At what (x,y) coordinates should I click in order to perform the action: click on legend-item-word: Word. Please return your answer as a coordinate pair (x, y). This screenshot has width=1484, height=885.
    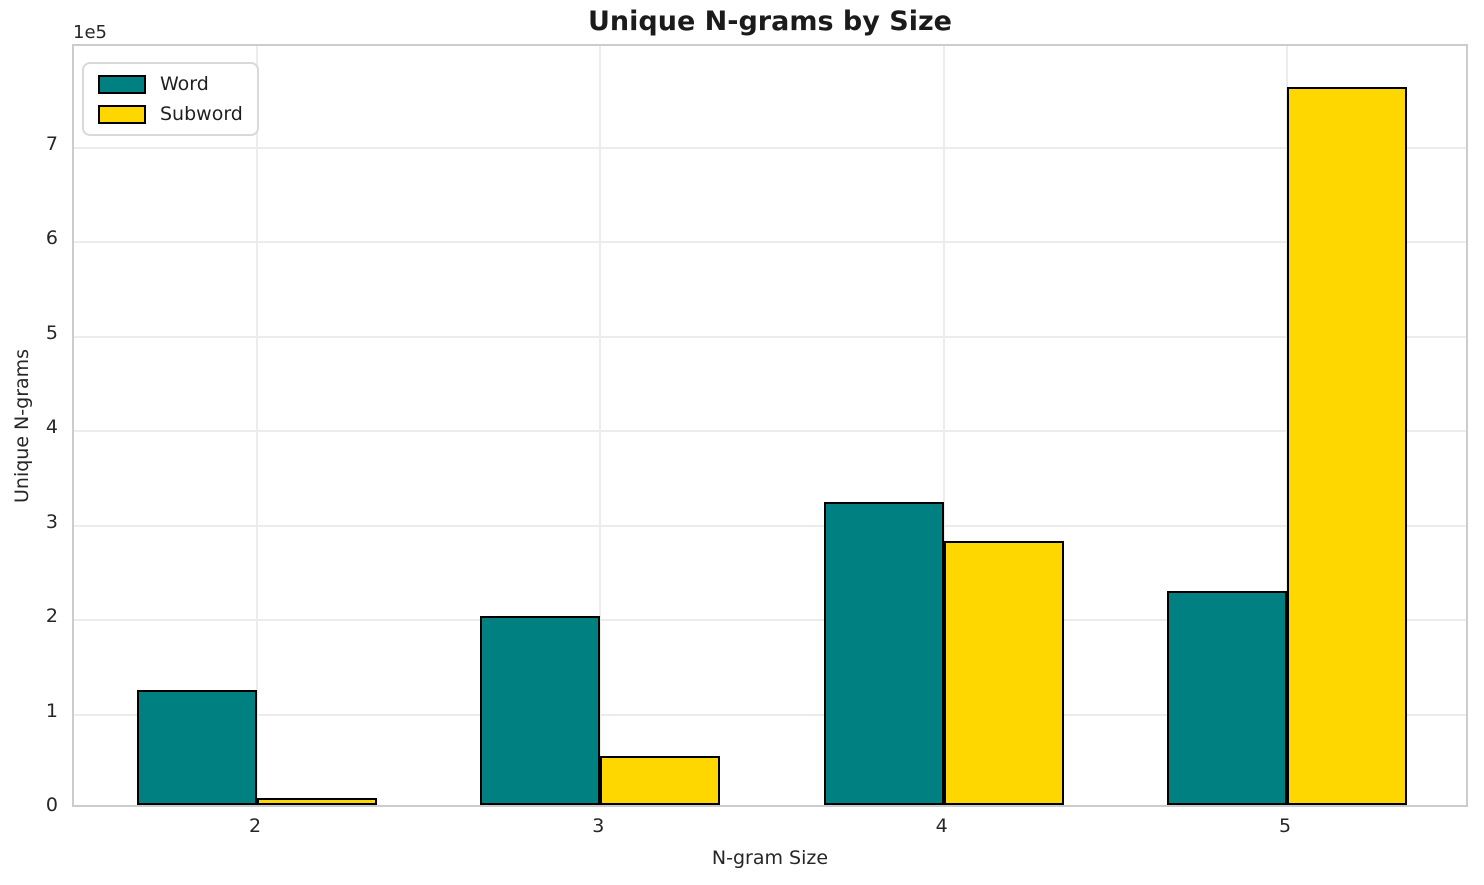
    Looking at the image, I should click on (170, 84).